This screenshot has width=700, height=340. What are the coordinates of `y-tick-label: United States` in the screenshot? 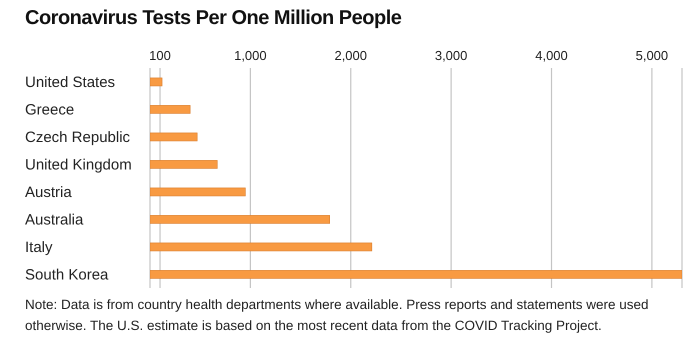 It's located at (70, 82).